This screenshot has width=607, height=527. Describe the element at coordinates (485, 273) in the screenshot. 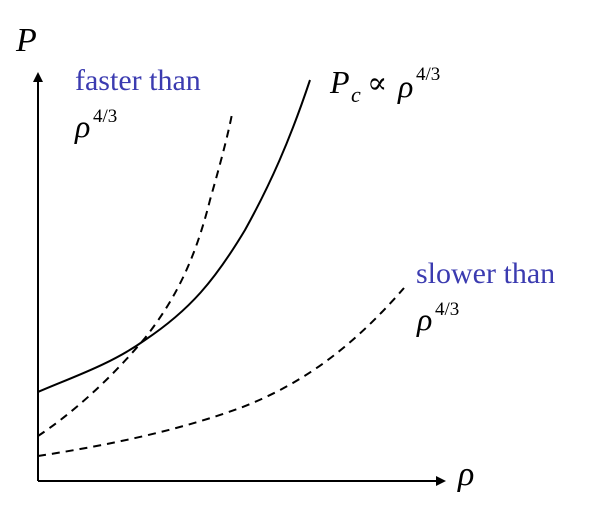

I see `slower-text: slower than` at that location.